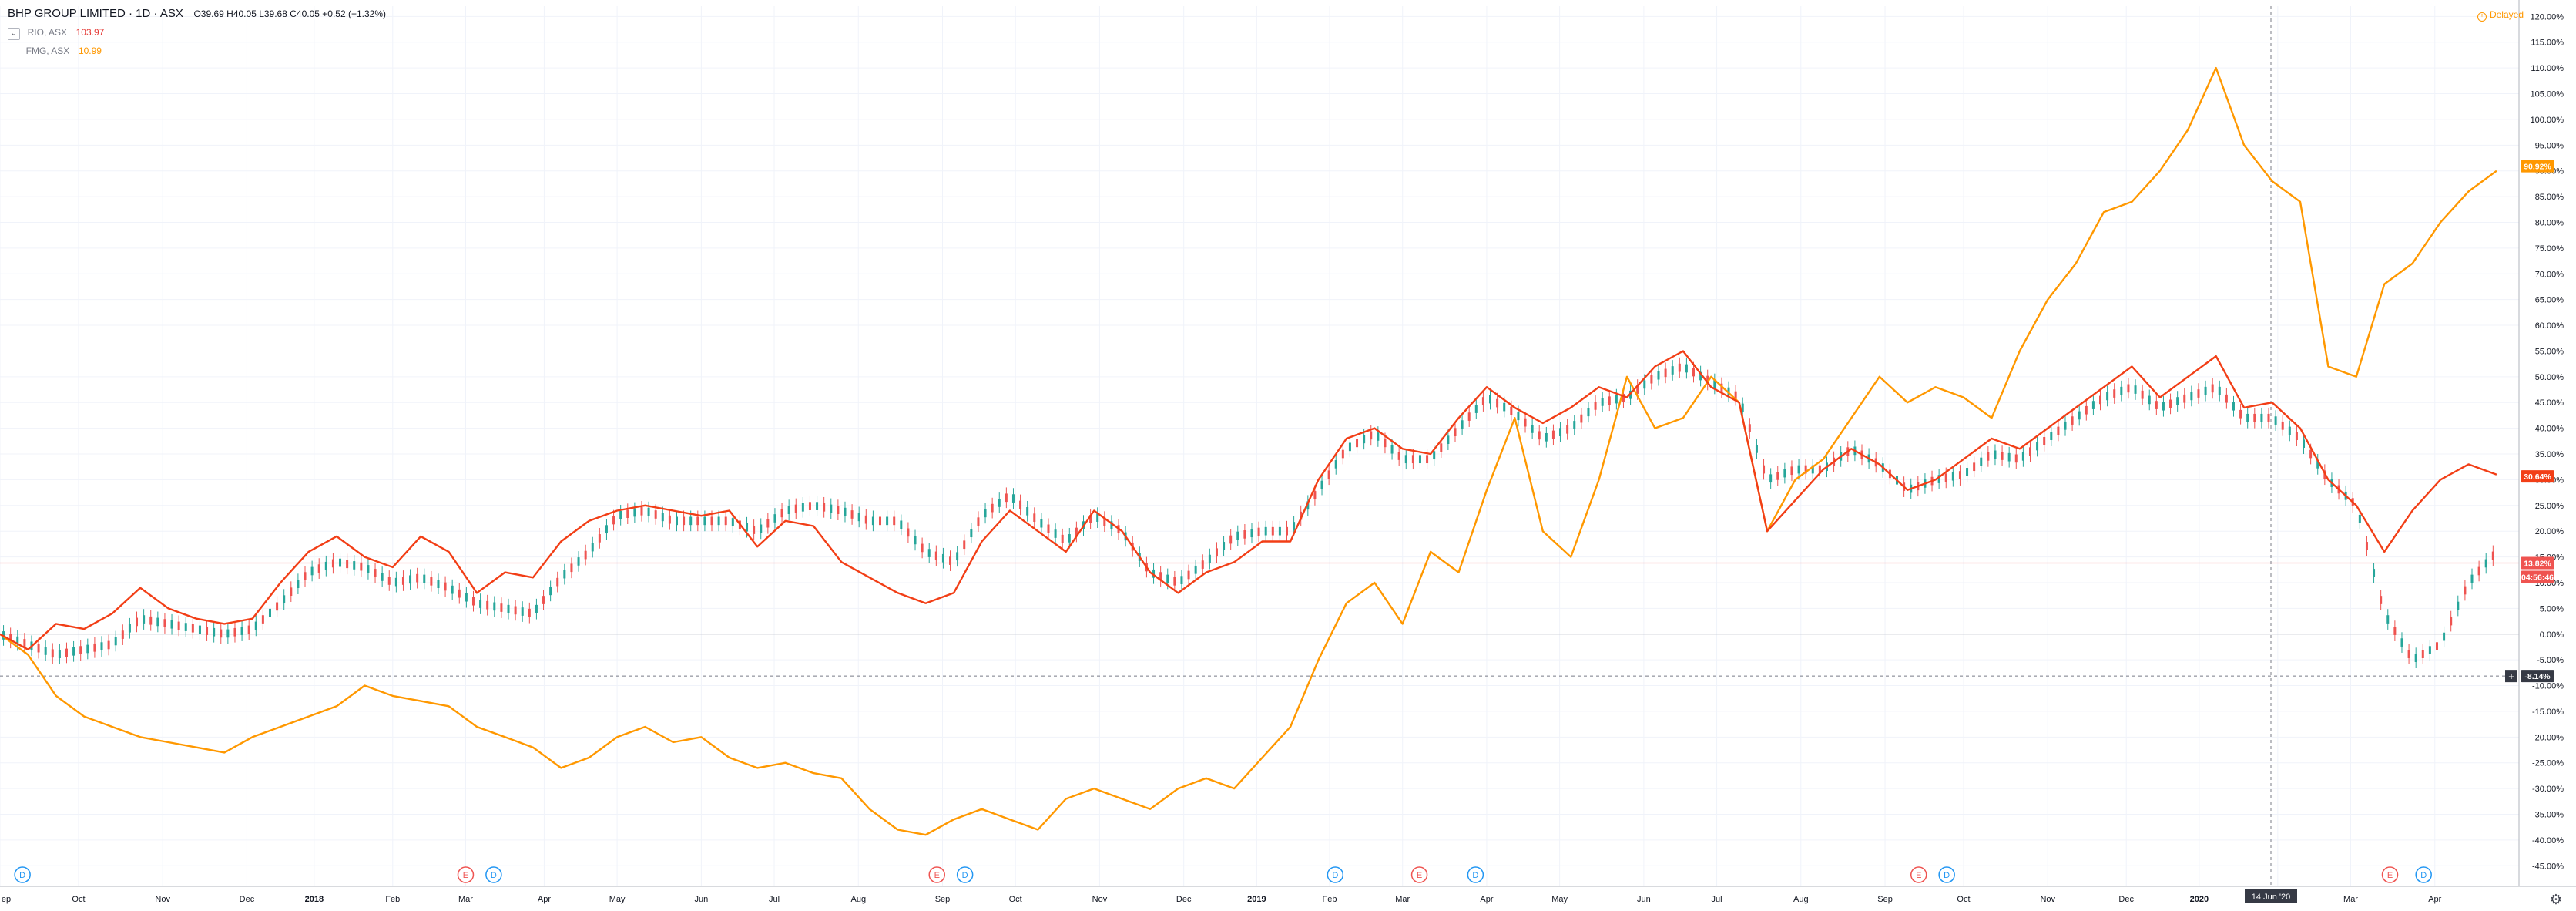 This screenshot has width=2576, height=911. Describe the element at coordinates (466, 874) in the screenshot. I see `earnings-marker` at that location.